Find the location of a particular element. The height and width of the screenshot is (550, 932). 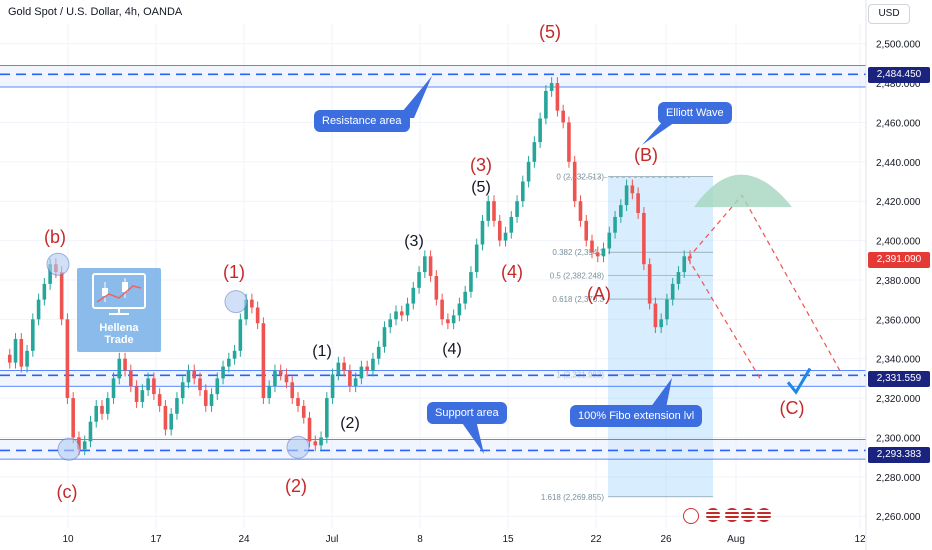

trade-text: Trade is located at coordinates (119, 340).